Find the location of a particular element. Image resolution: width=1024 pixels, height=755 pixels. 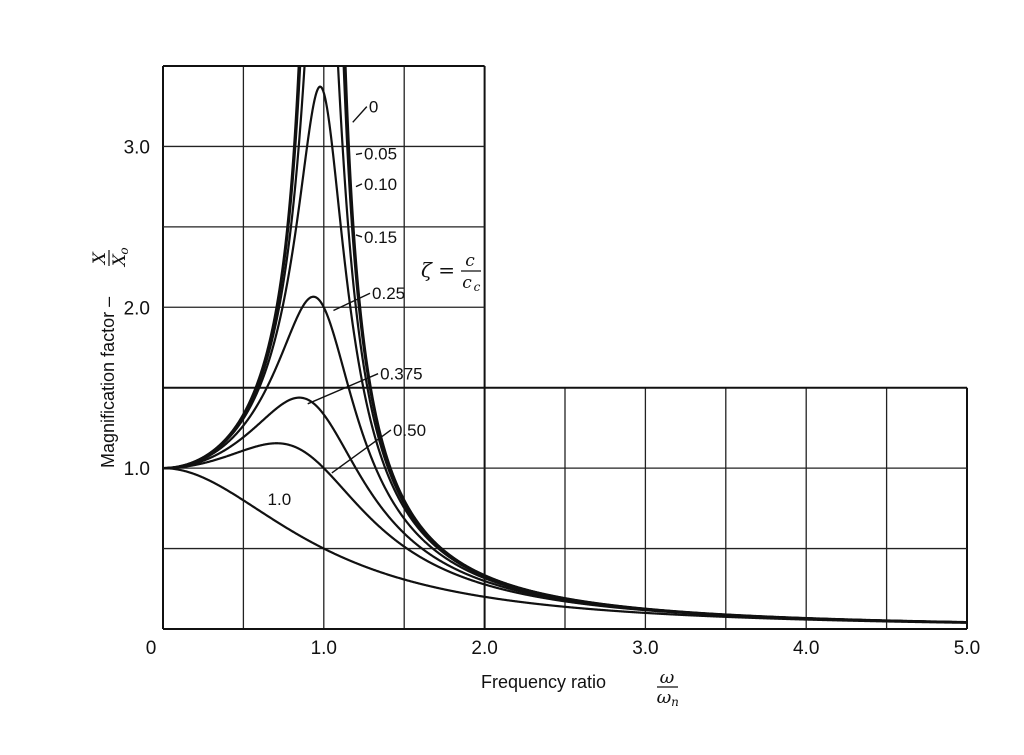

series-label: 0.05 is located at coordinates (380, 153).